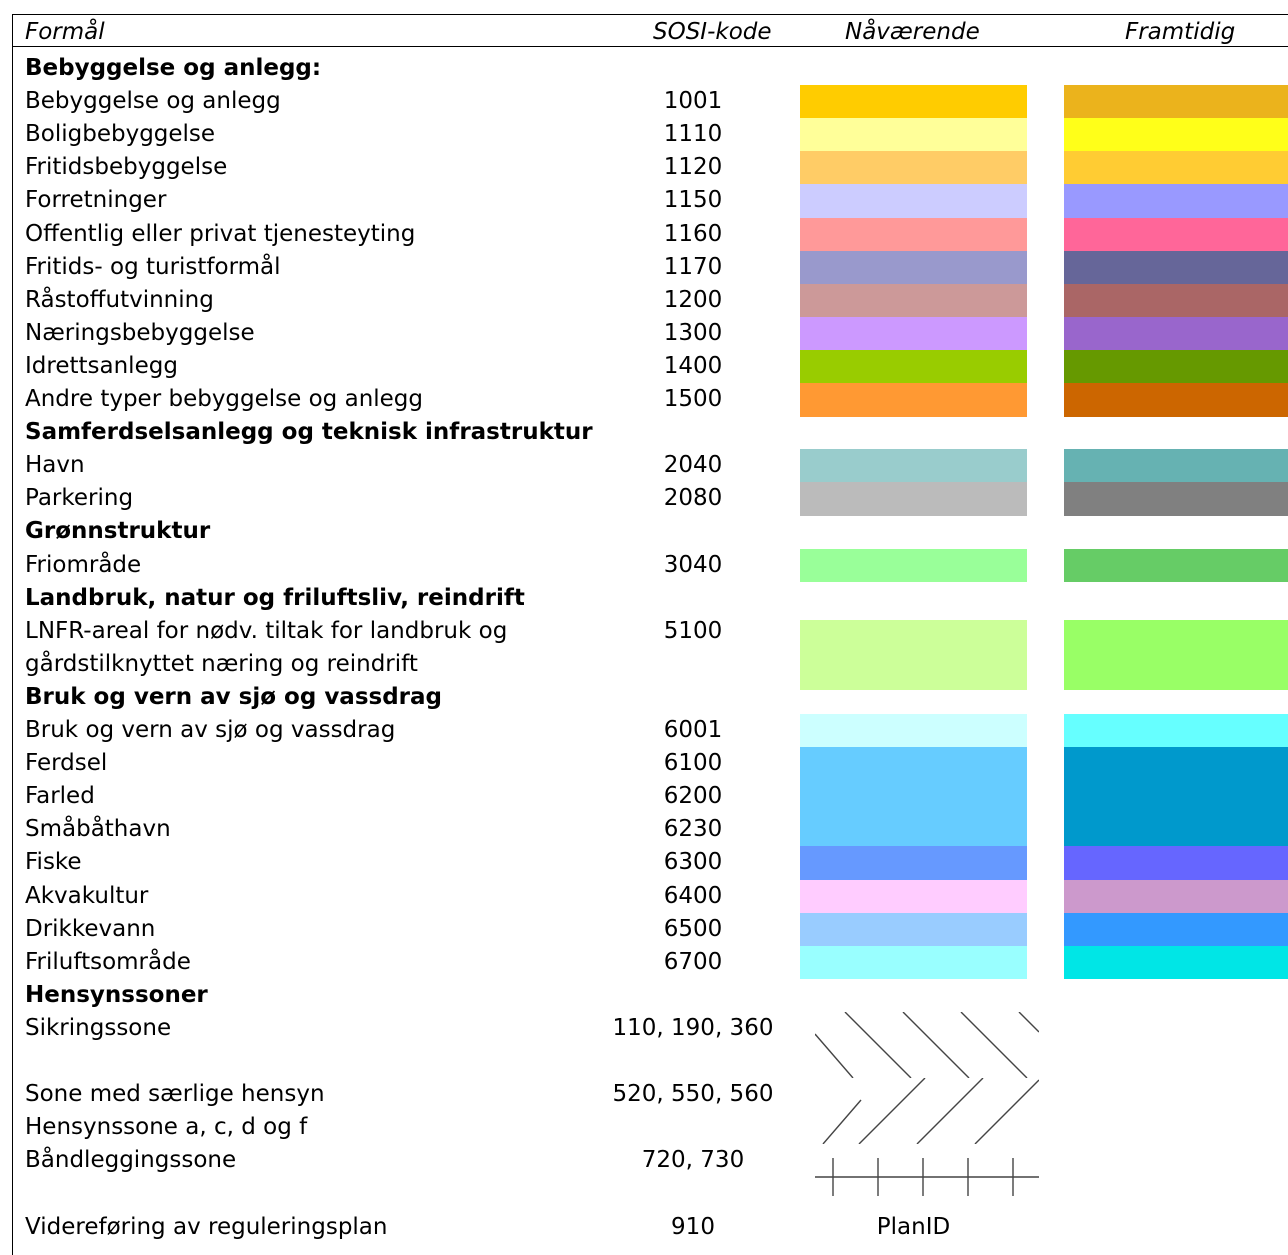 This screenshot has width=1288, height=1255. Describe the element at coordinates (650, 896) in the screenshot. I see `legend-row: Akvakultur 6400` at that location.